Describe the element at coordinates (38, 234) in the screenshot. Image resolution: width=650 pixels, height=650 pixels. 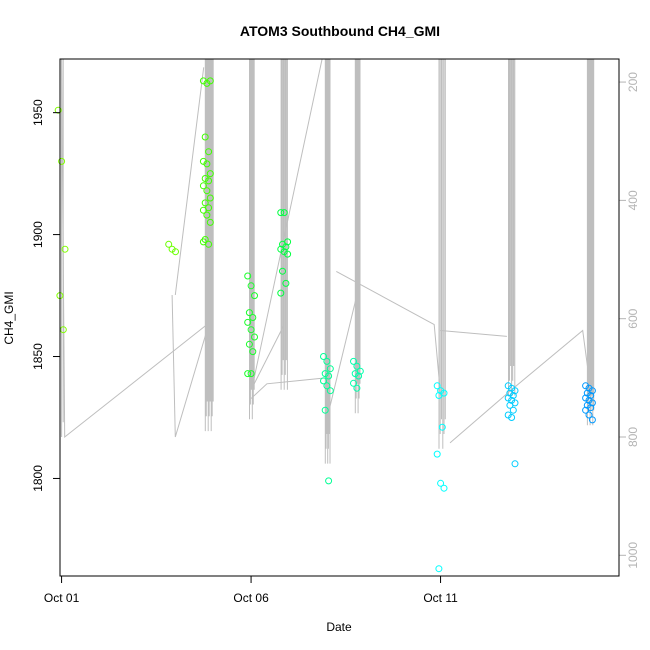
I see `y-tick-label: 1900` at that location.